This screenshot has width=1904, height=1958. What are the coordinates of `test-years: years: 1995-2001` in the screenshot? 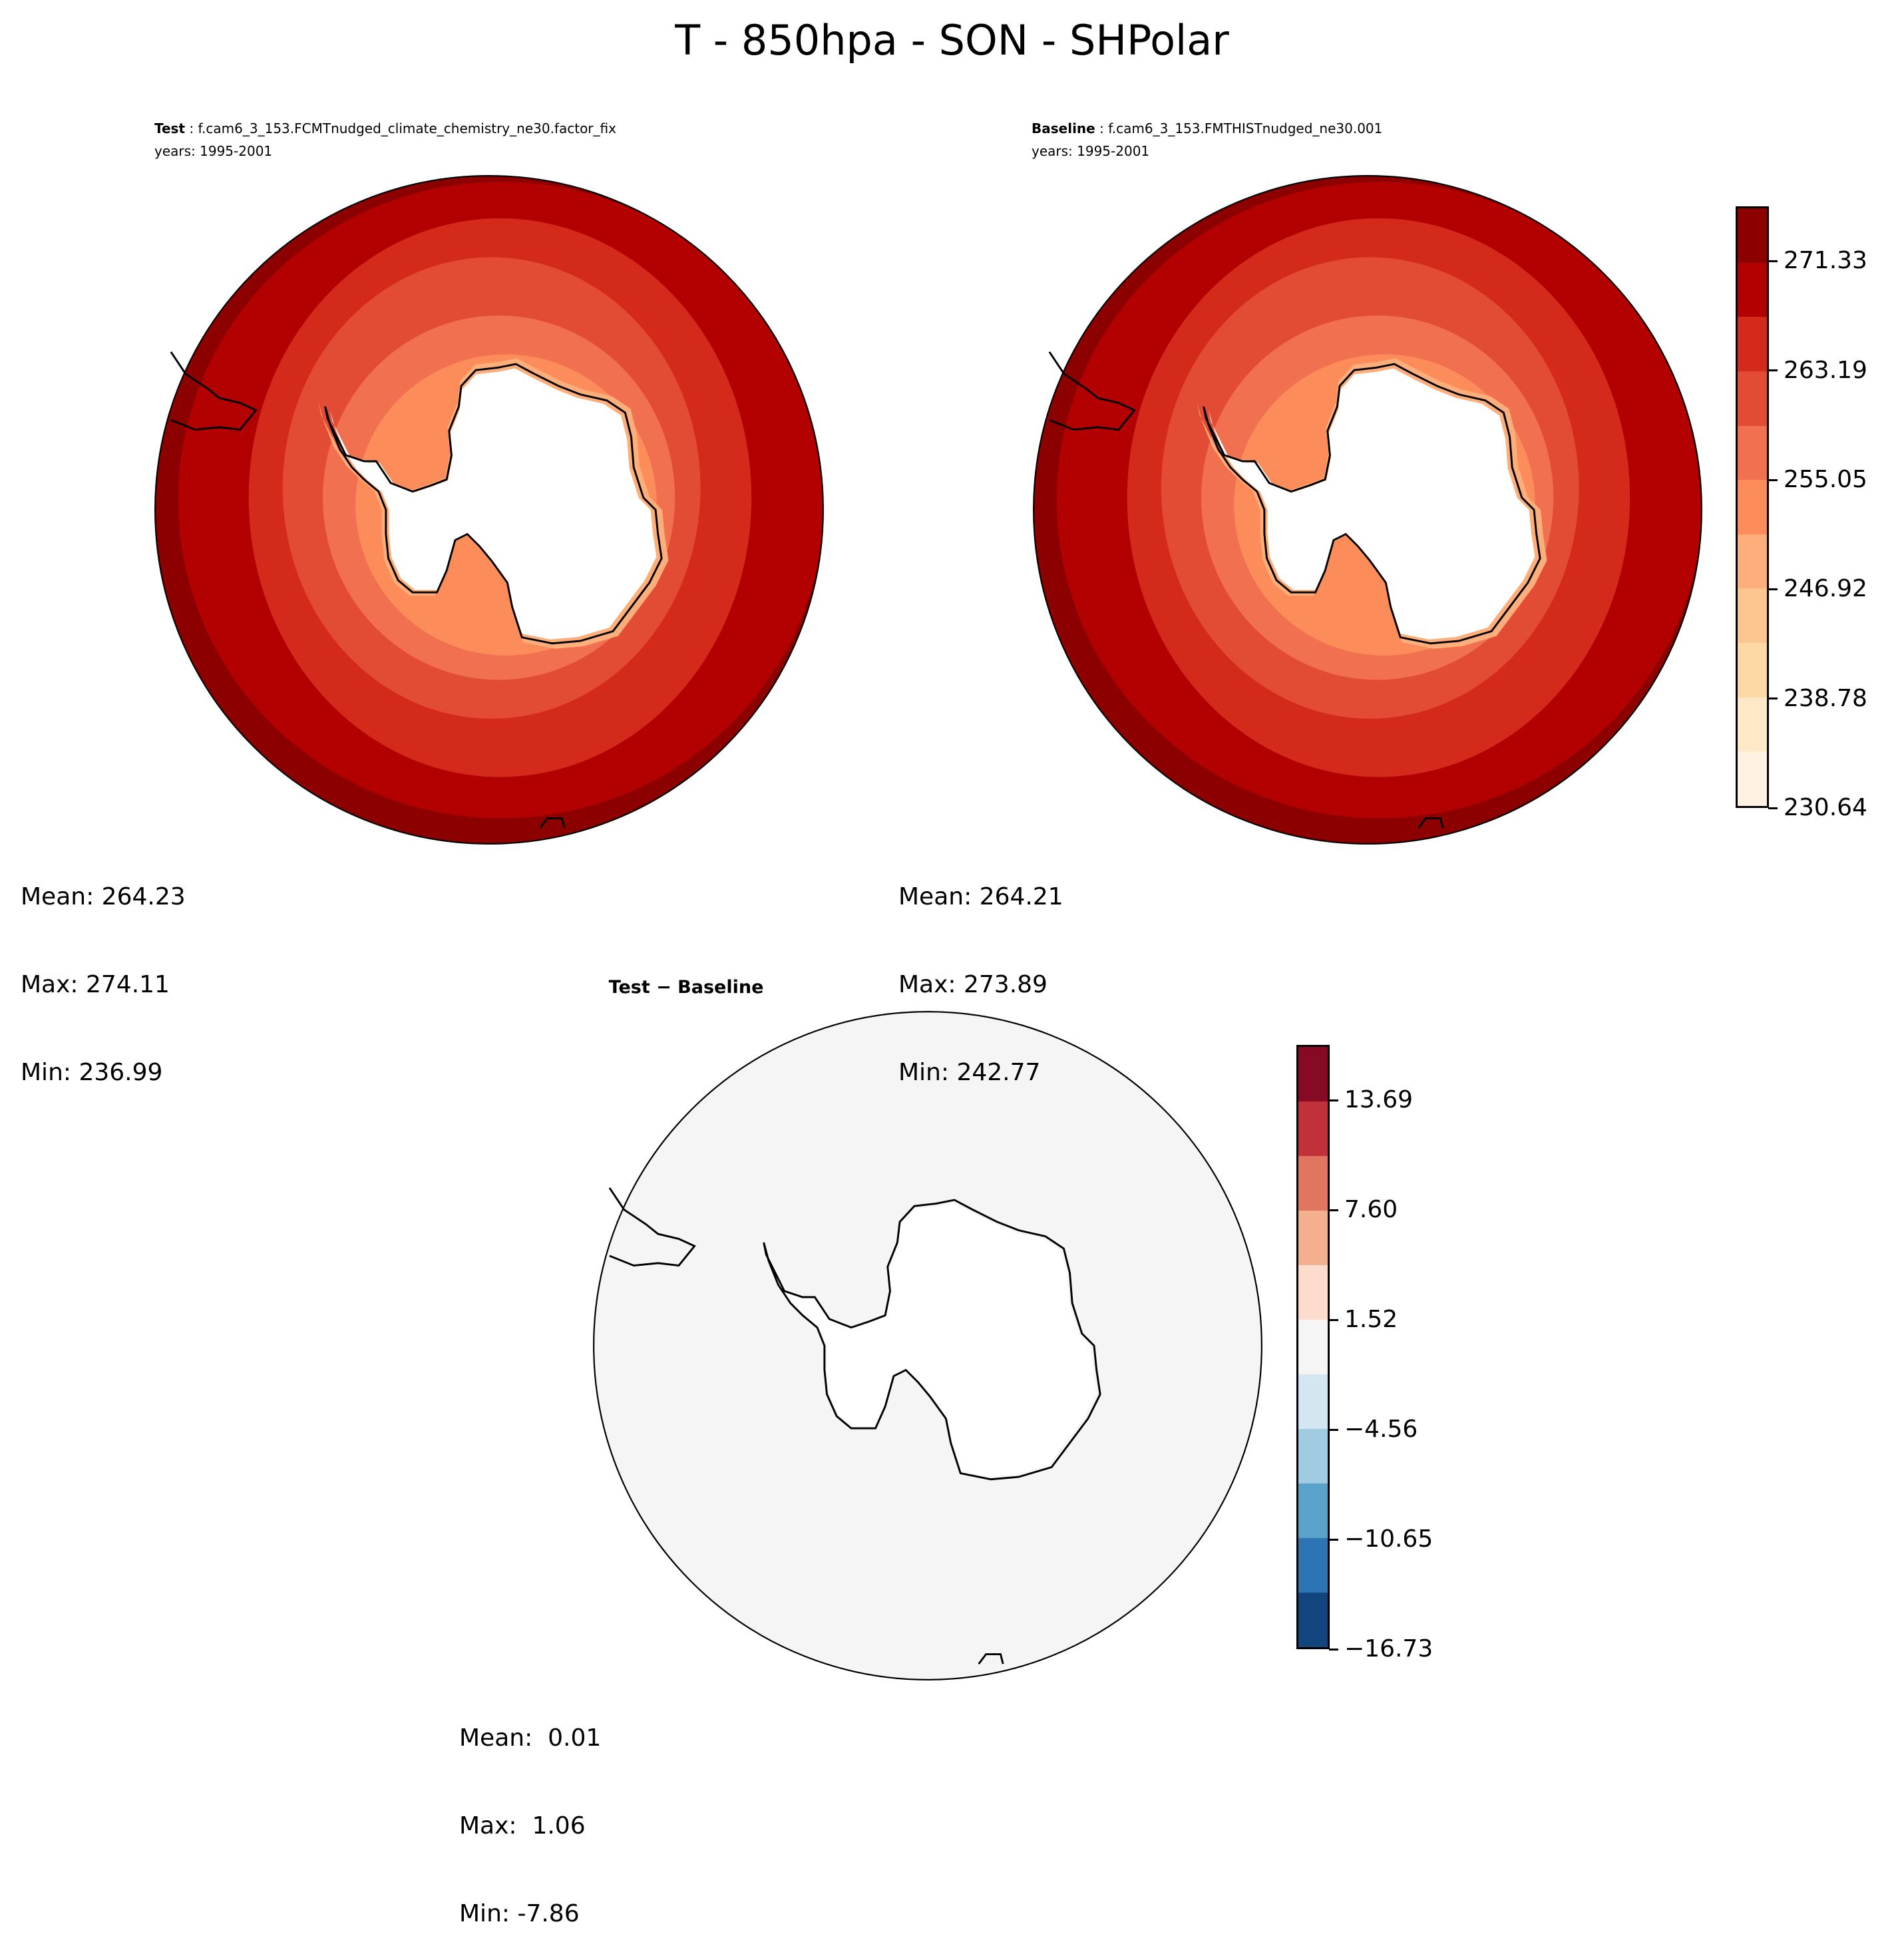 It's located at (213, 151).